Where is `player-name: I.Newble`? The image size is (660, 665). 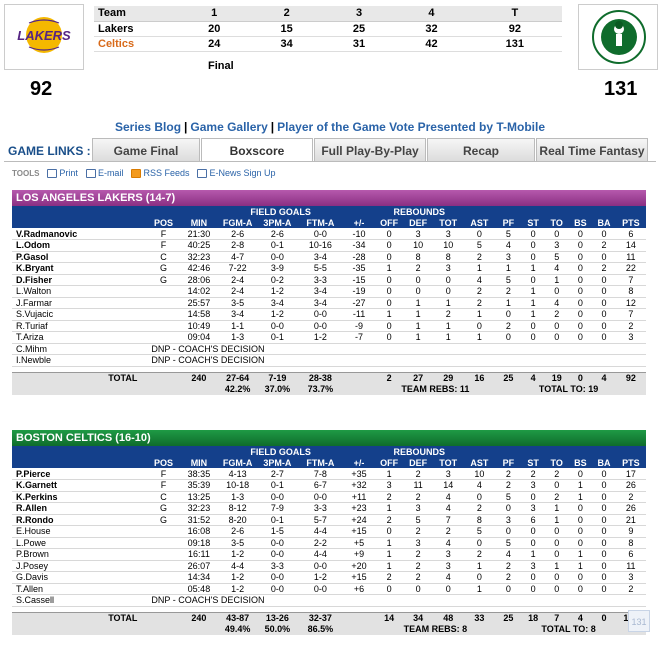 player-name: I.Newble is located at coordinates (80, 360).